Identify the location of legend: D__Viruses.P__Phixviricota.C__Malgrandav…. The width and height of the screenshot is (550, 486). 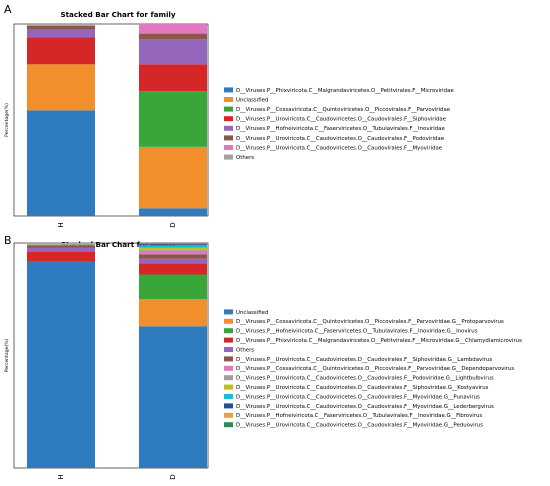
(339, 124).